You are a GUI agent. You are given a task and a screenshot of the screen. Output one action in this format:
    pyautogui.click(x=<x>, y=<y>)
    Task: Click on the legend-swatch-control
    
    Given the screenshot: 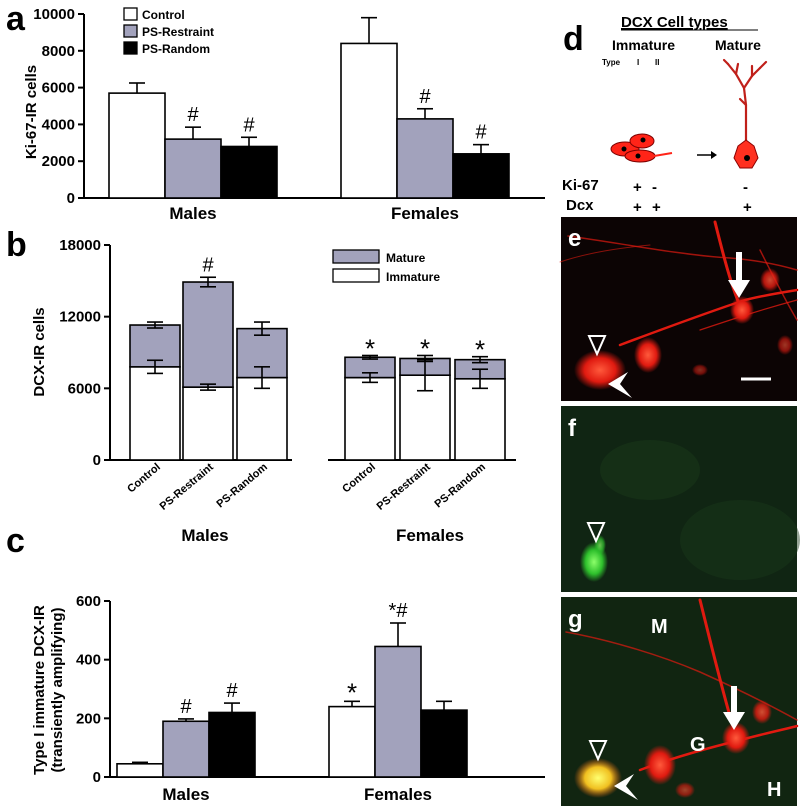 What is the action you would take?
    pyautogui.click(x=130, y=14)
    